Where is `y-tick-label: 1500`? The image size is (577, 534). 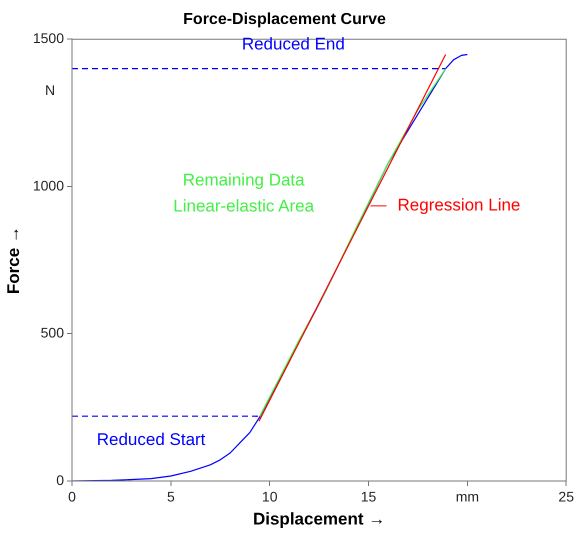 y-tick-label: 1500 is located at coordinates (48, 38).